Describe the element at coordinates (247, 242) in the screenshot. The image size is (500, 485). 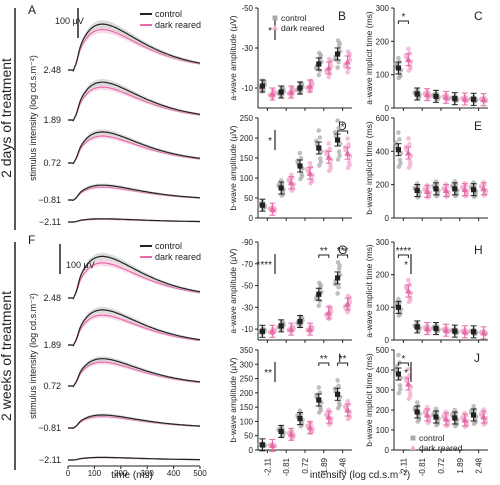
I see `y-tick-label: -90` at that location.